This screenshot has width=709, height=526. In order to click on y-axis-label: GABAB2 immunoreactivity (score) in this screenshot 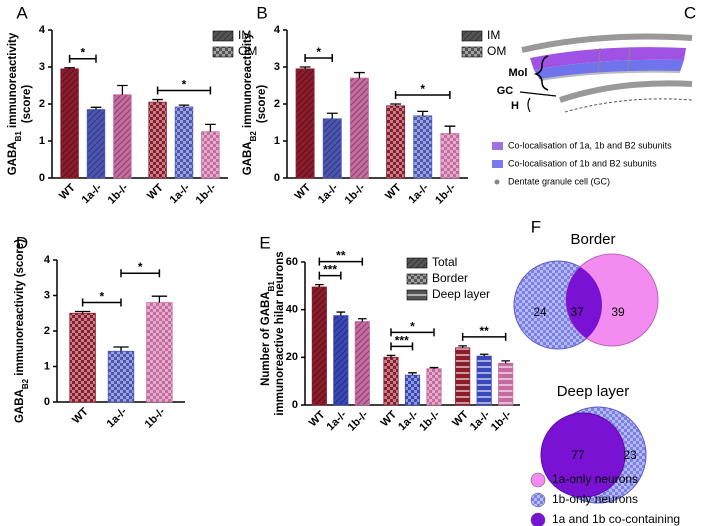, I will do `click(22, 331)`.